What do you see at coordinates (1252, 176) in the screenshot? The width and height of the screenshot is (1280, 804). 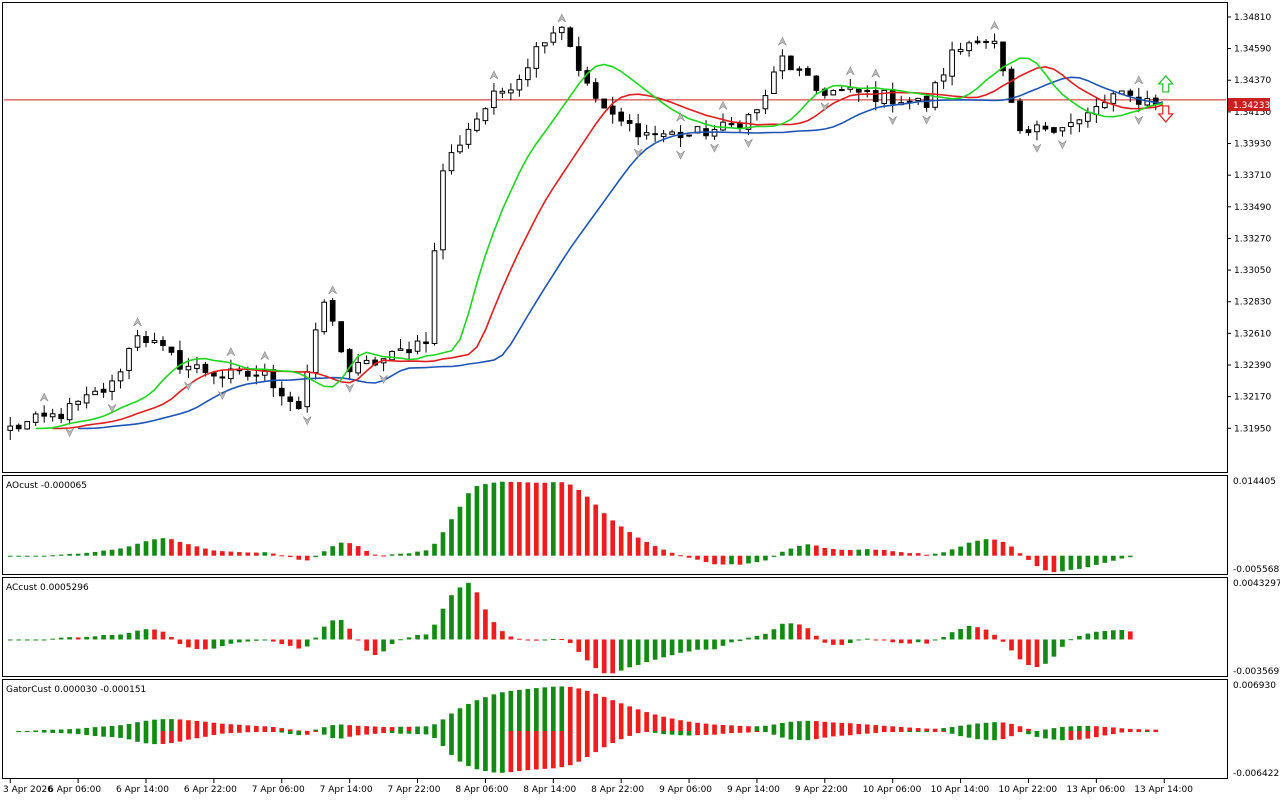 I see `price-tick-label: 1.33710` at bounding box center [1252, 176].